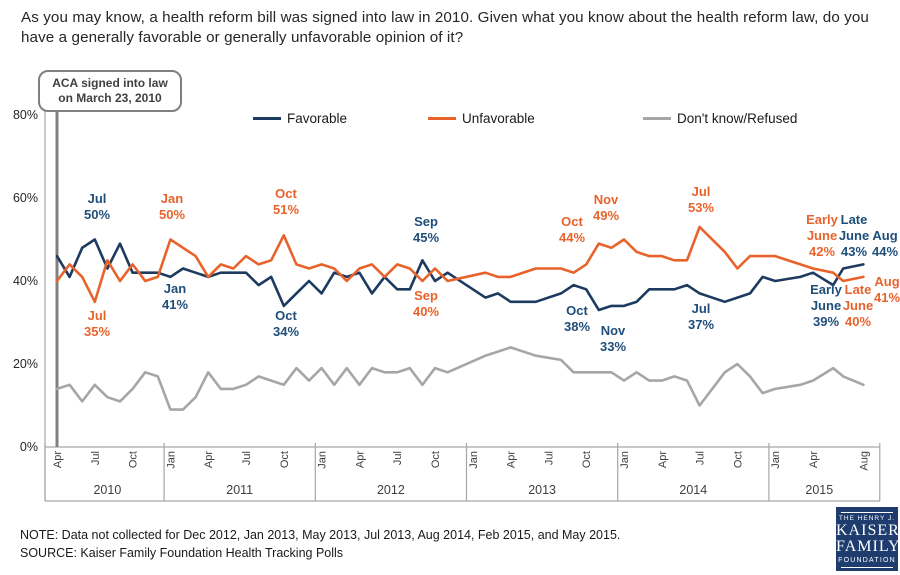 This screenshot has height=575, width=900. I want to click on svg-text: 60%, so click(25, 198).